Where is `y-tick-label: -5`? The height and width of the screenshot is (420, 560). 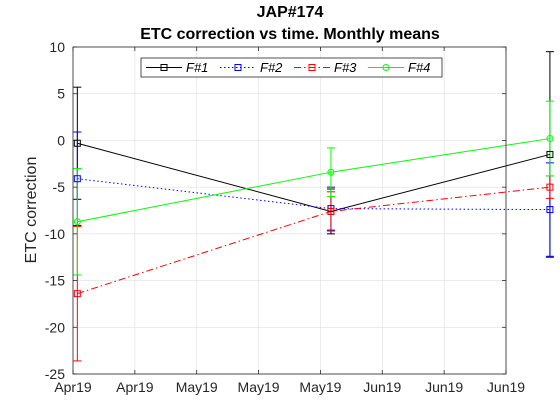
y-tick-label: -5 is located at coordinates (59, 187).